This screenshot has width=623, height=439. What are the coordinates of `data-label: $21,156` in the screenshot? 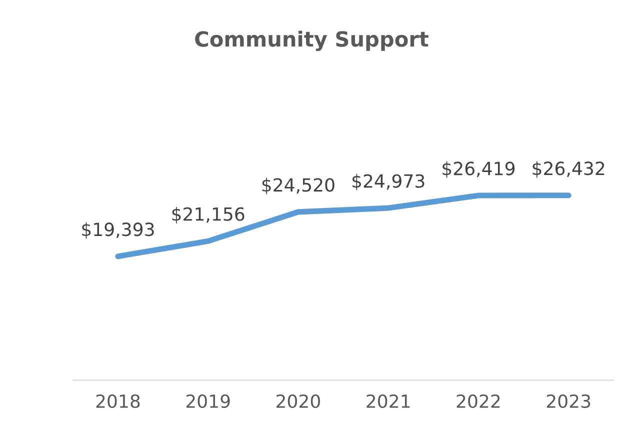 It's located at (208, 215).